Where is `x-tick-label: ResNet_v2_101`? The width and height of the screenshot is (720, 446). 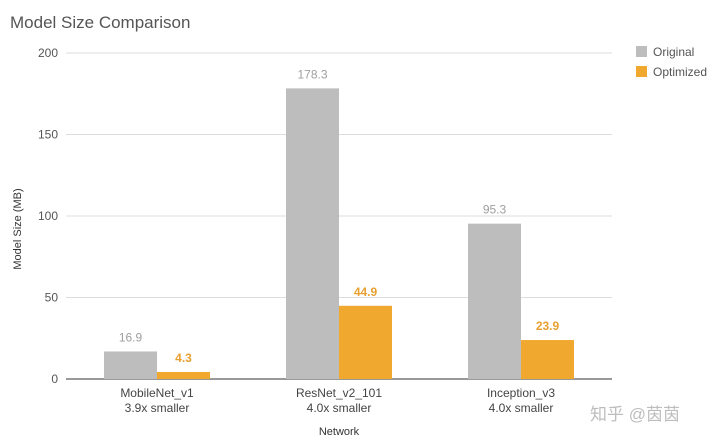 x-tick-label: ResNet_v2_101 is located at coordinates (339, 393).